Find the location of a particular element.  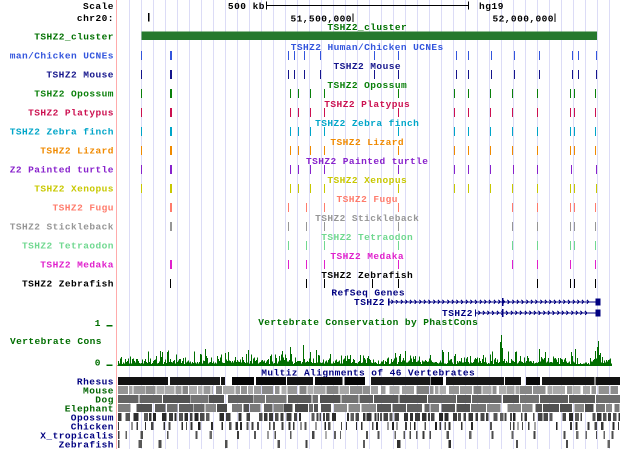

svg-text: 1 is located at coordinates (98, 323).